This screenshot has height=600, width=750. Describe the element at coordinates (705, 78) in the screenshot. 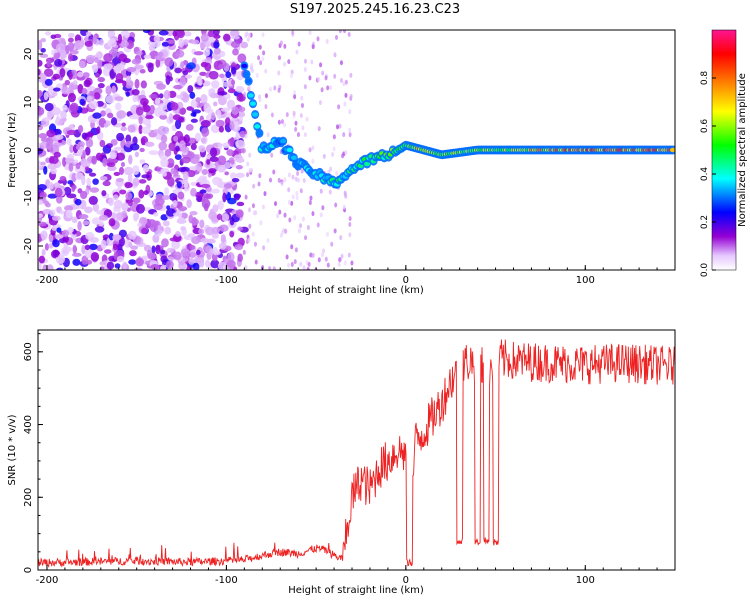

I see `colorbar-tick-label: 0.8` at that location.